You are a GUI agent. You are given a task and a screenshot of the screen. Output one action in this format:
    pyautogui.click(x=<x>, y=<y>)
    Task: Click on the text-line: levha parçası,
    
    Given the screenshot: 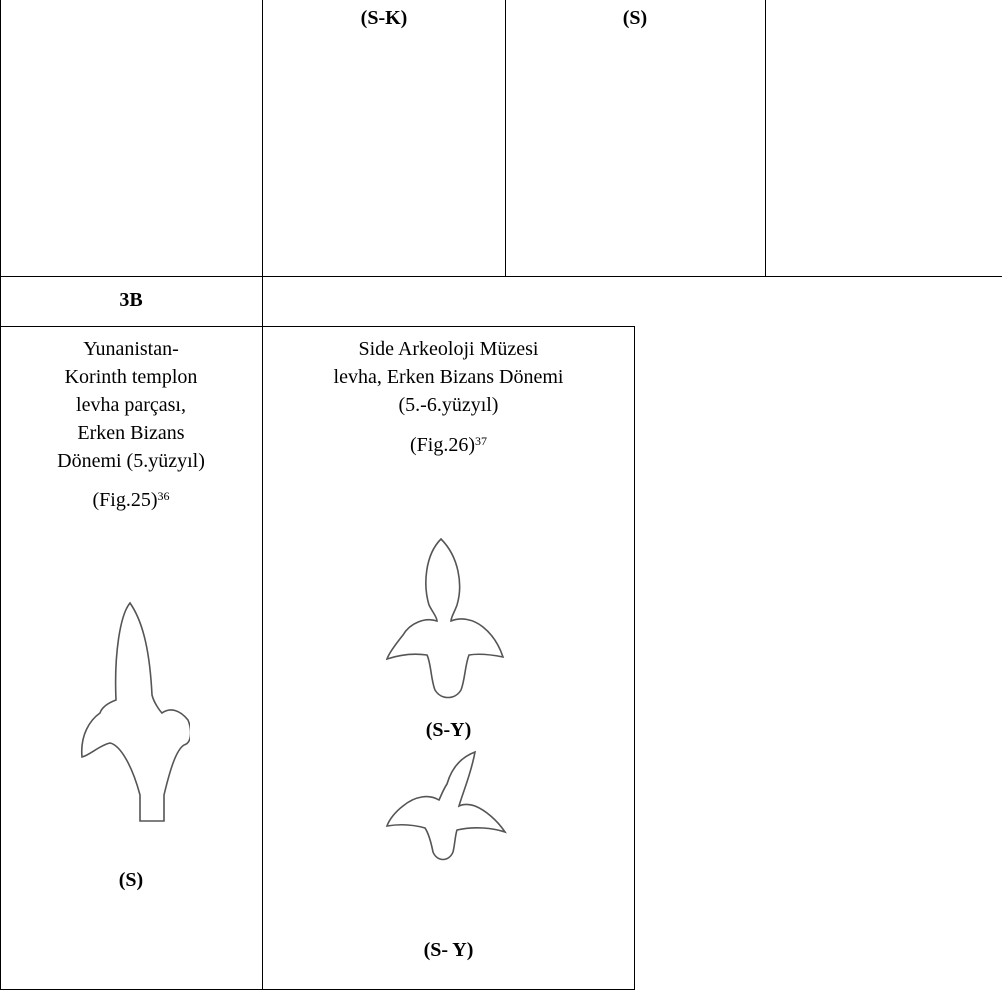 What is the action you would take?
    pyautogui.click(x=131, y=405)
    